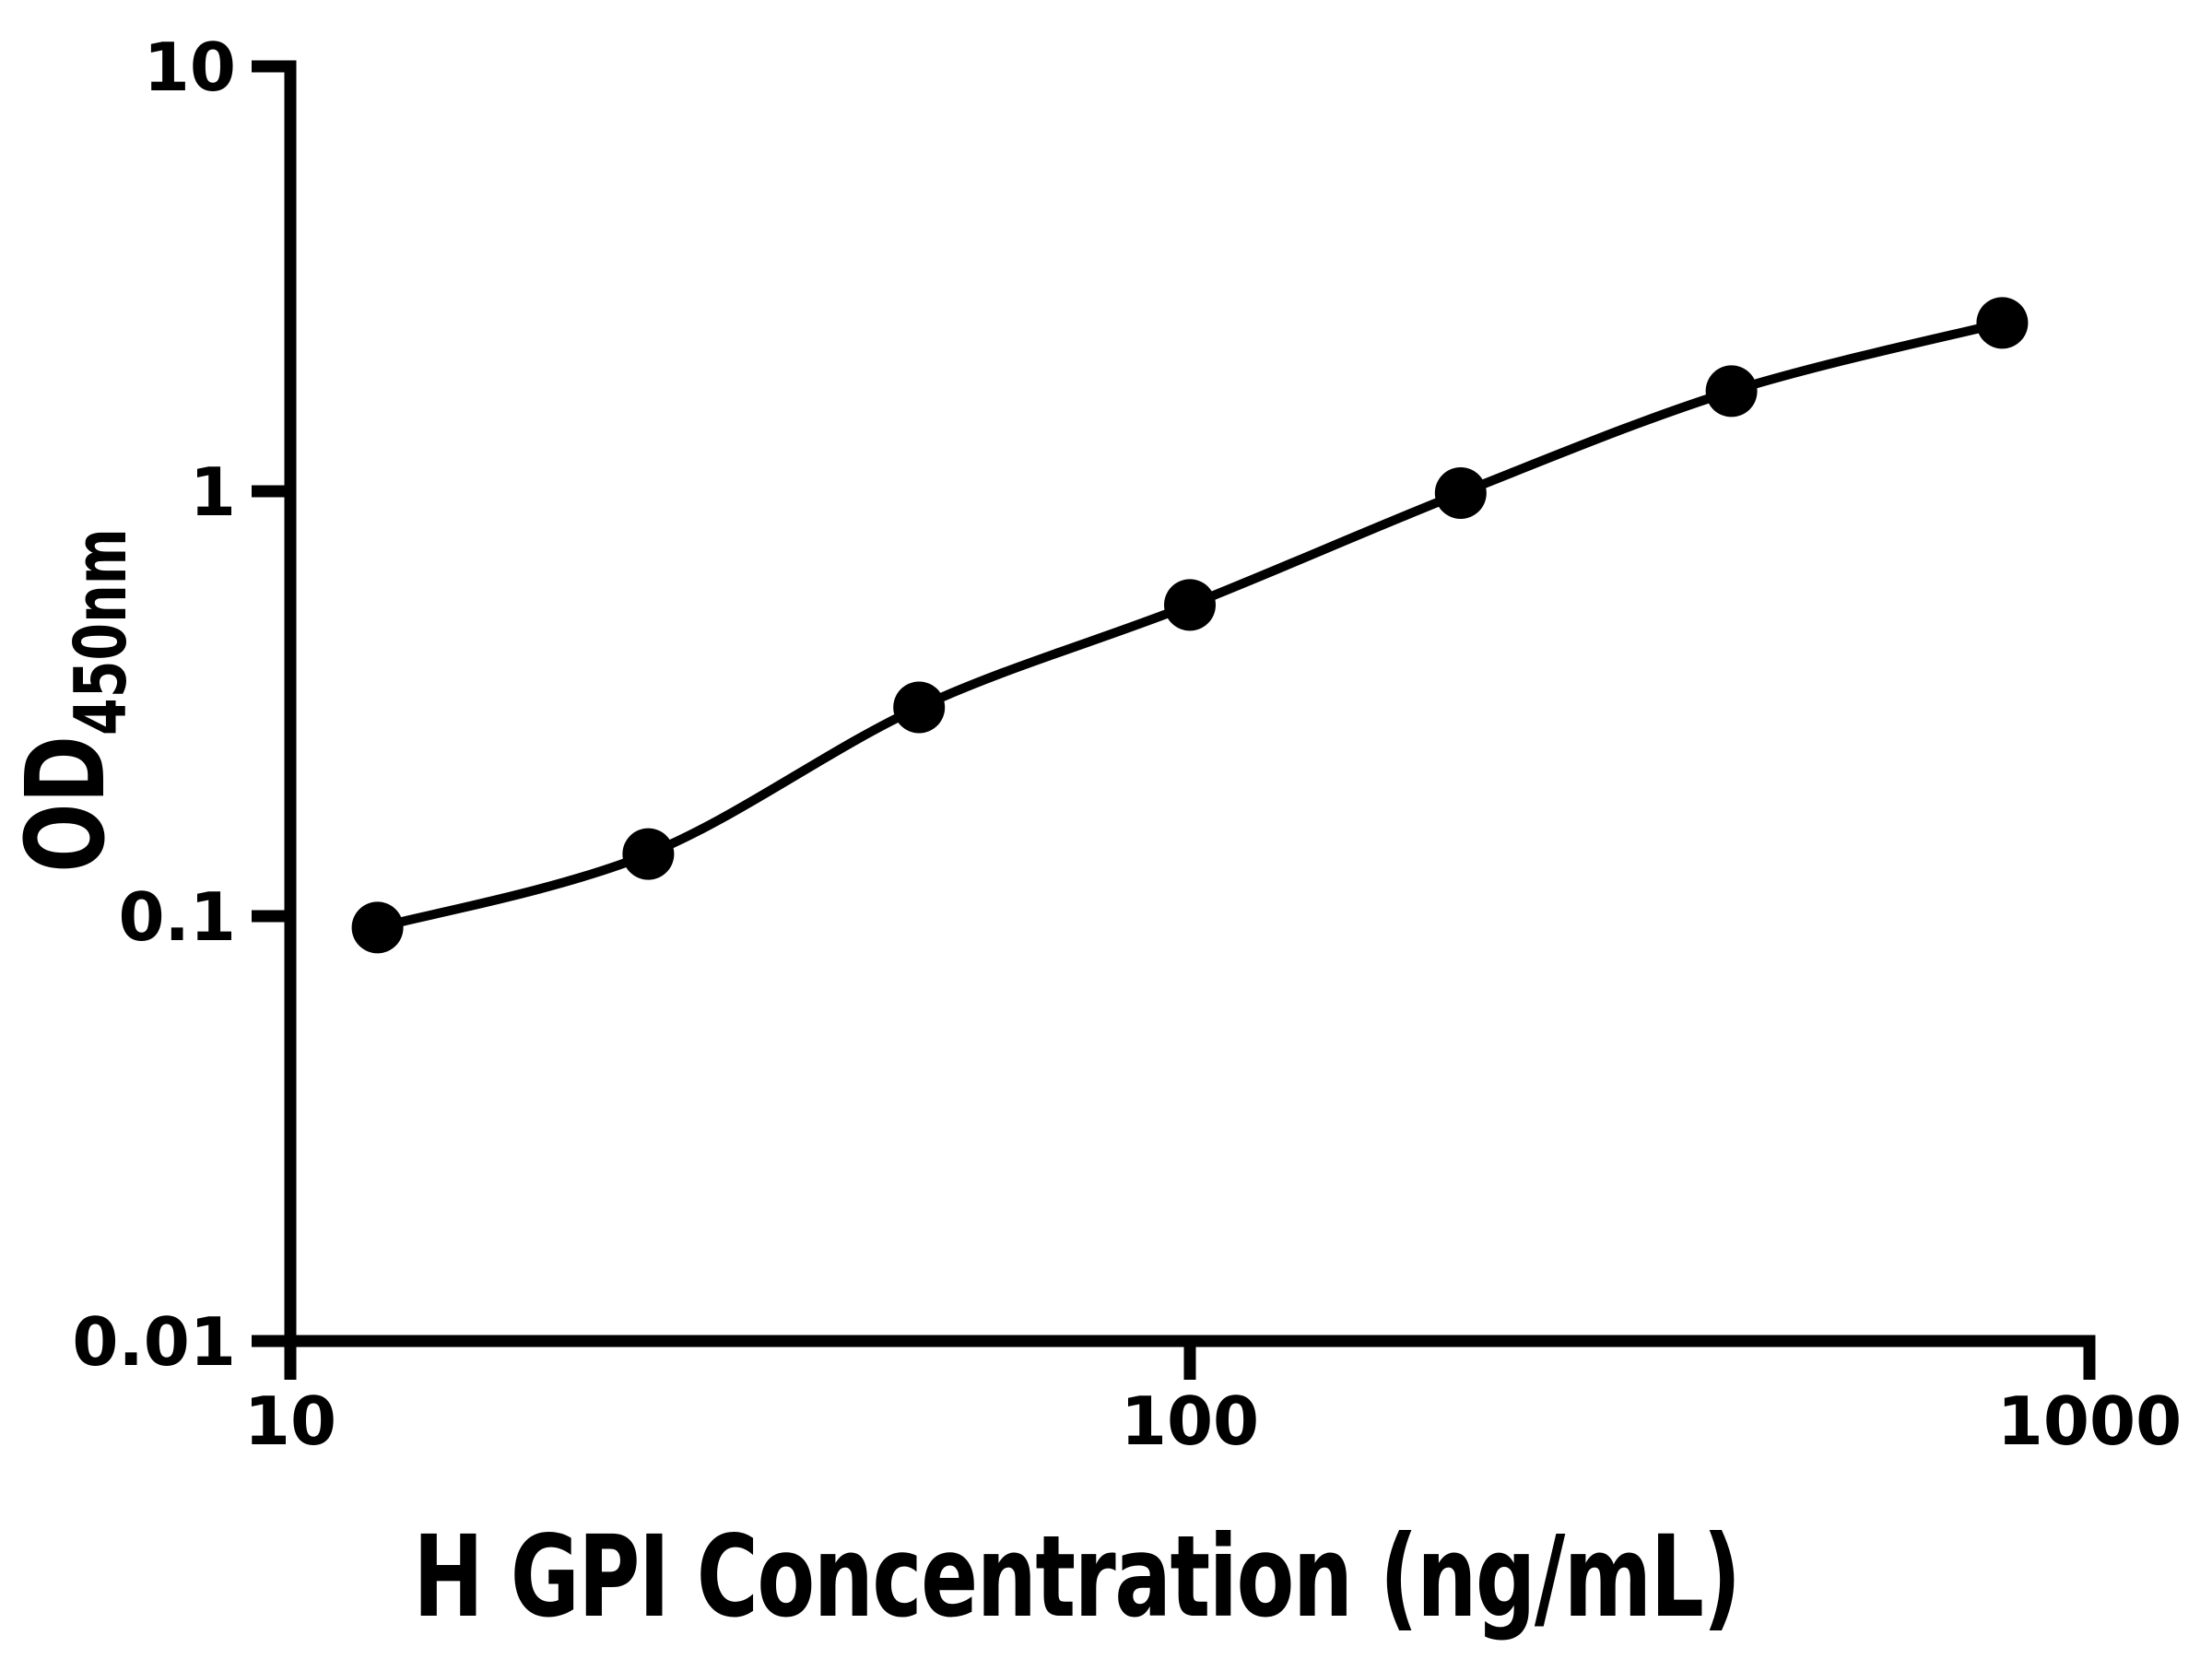 This screenshot has height=1659, width=2212. I want to click on x-axis-title: H GPI Concentration (ng/mL), so click(1076, 1577).